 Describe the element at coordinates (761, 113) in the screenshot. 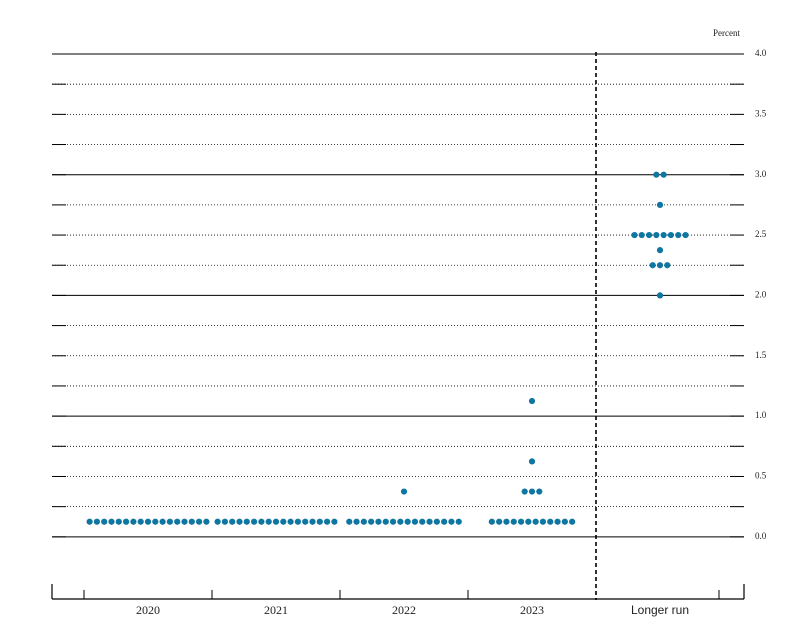

I see `y-tick-label: 3.5` at that location.